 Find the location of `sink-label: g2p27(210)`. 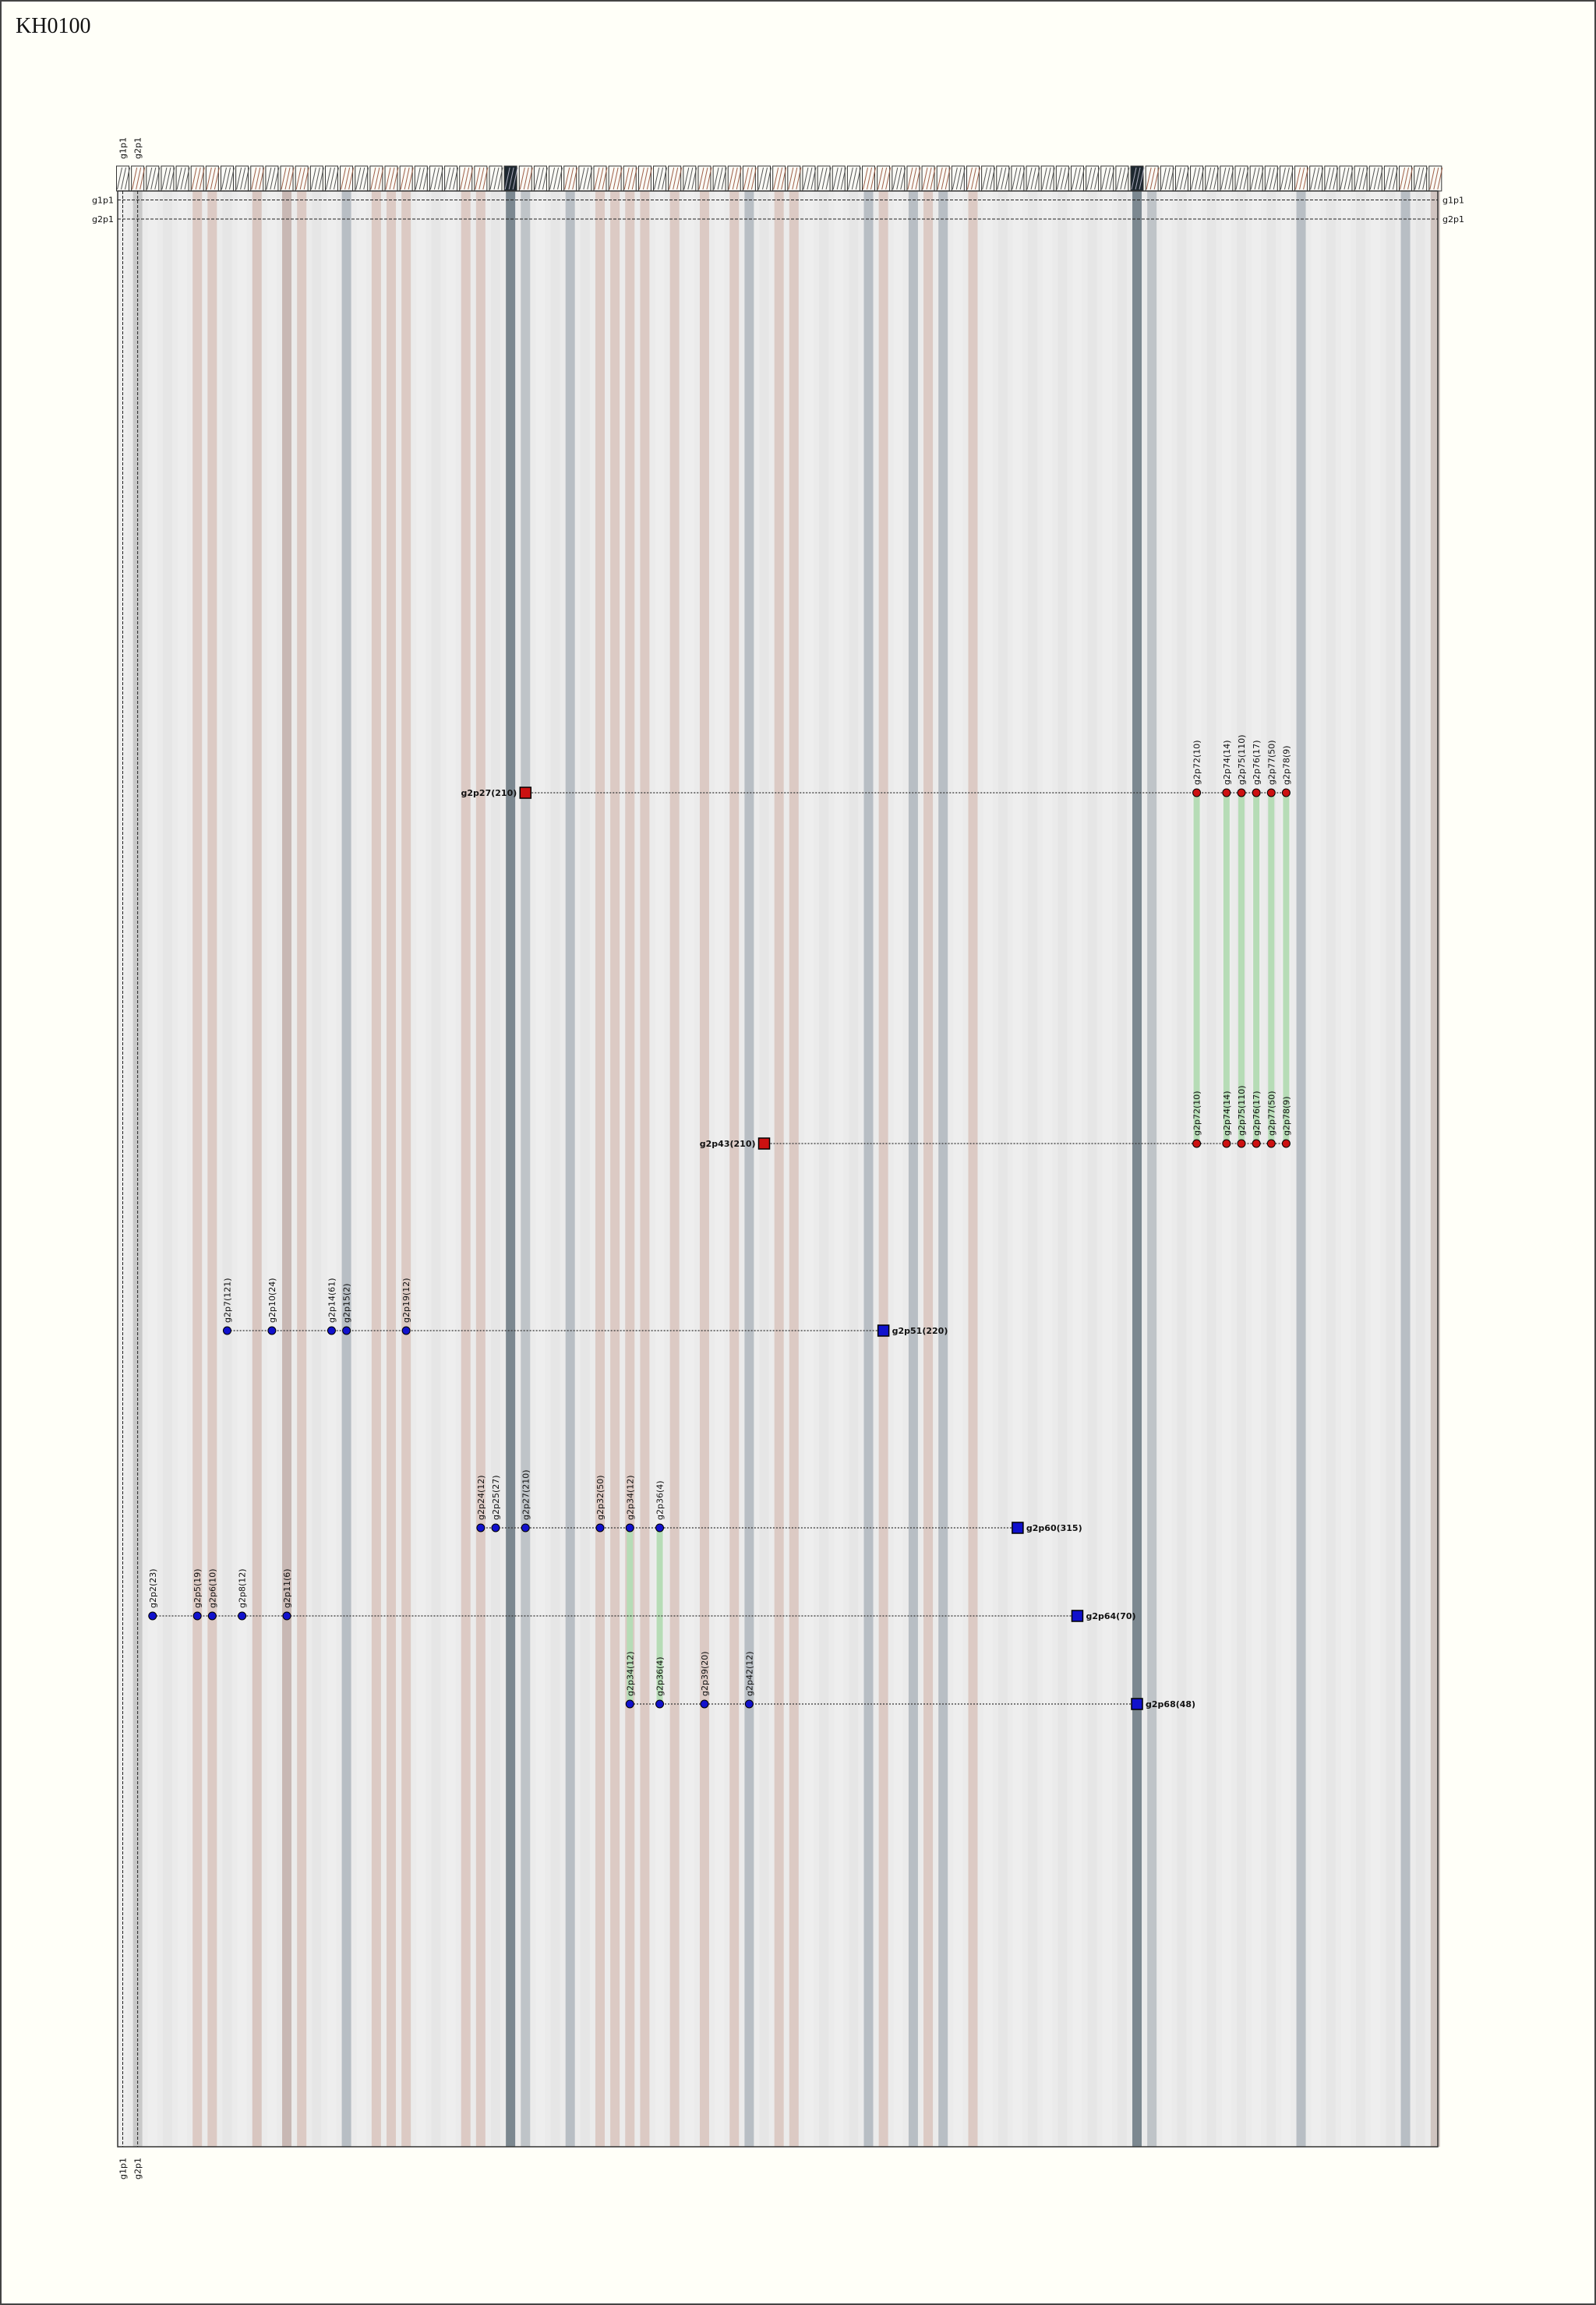

sink-label: g2p27(210) is located at coordinates (489, 793).